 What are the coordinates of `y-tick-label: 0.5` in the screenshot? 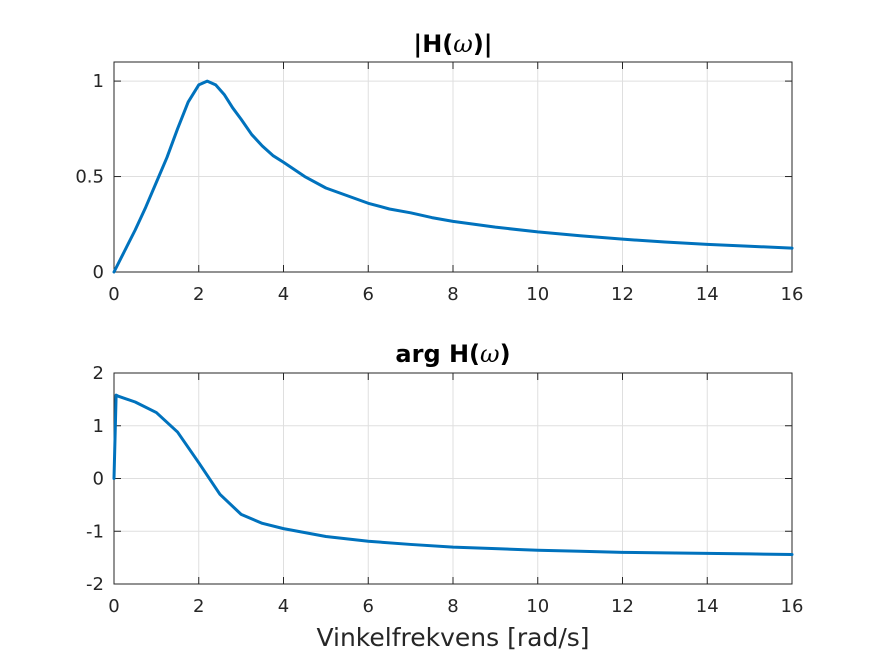 It's located at (89, 177).